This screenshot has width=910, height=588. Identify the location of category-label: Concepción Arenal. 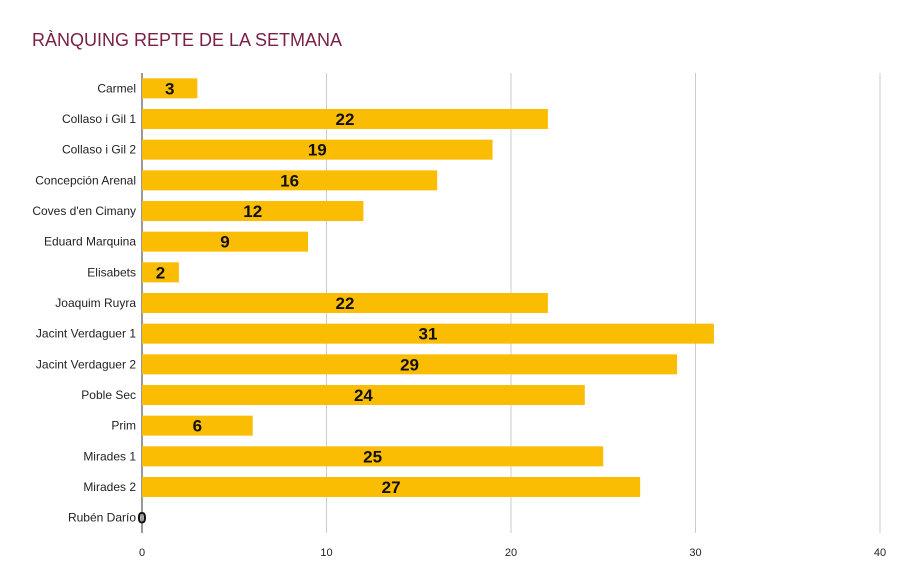
(85, 180).